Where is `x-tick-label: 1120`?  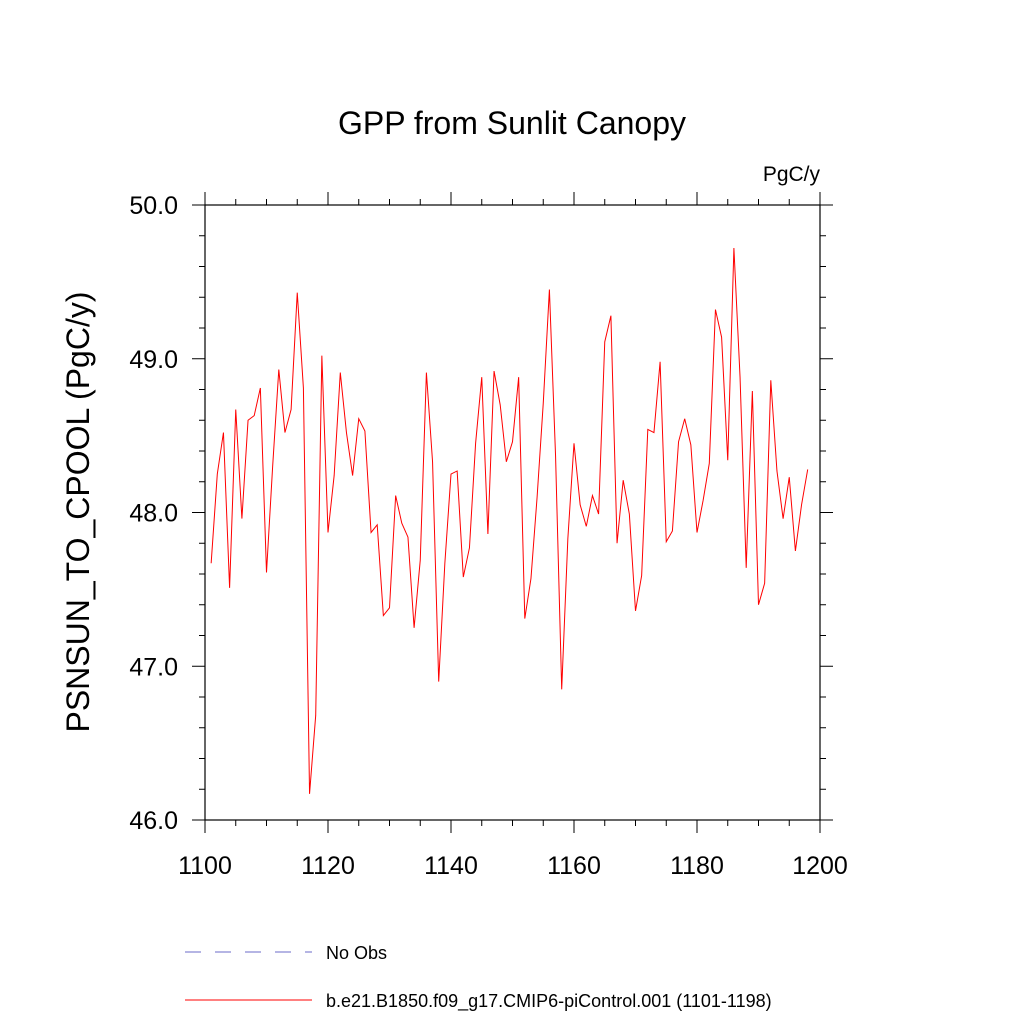
x-tick-label: 1120 is located at coordinates (328, 866).